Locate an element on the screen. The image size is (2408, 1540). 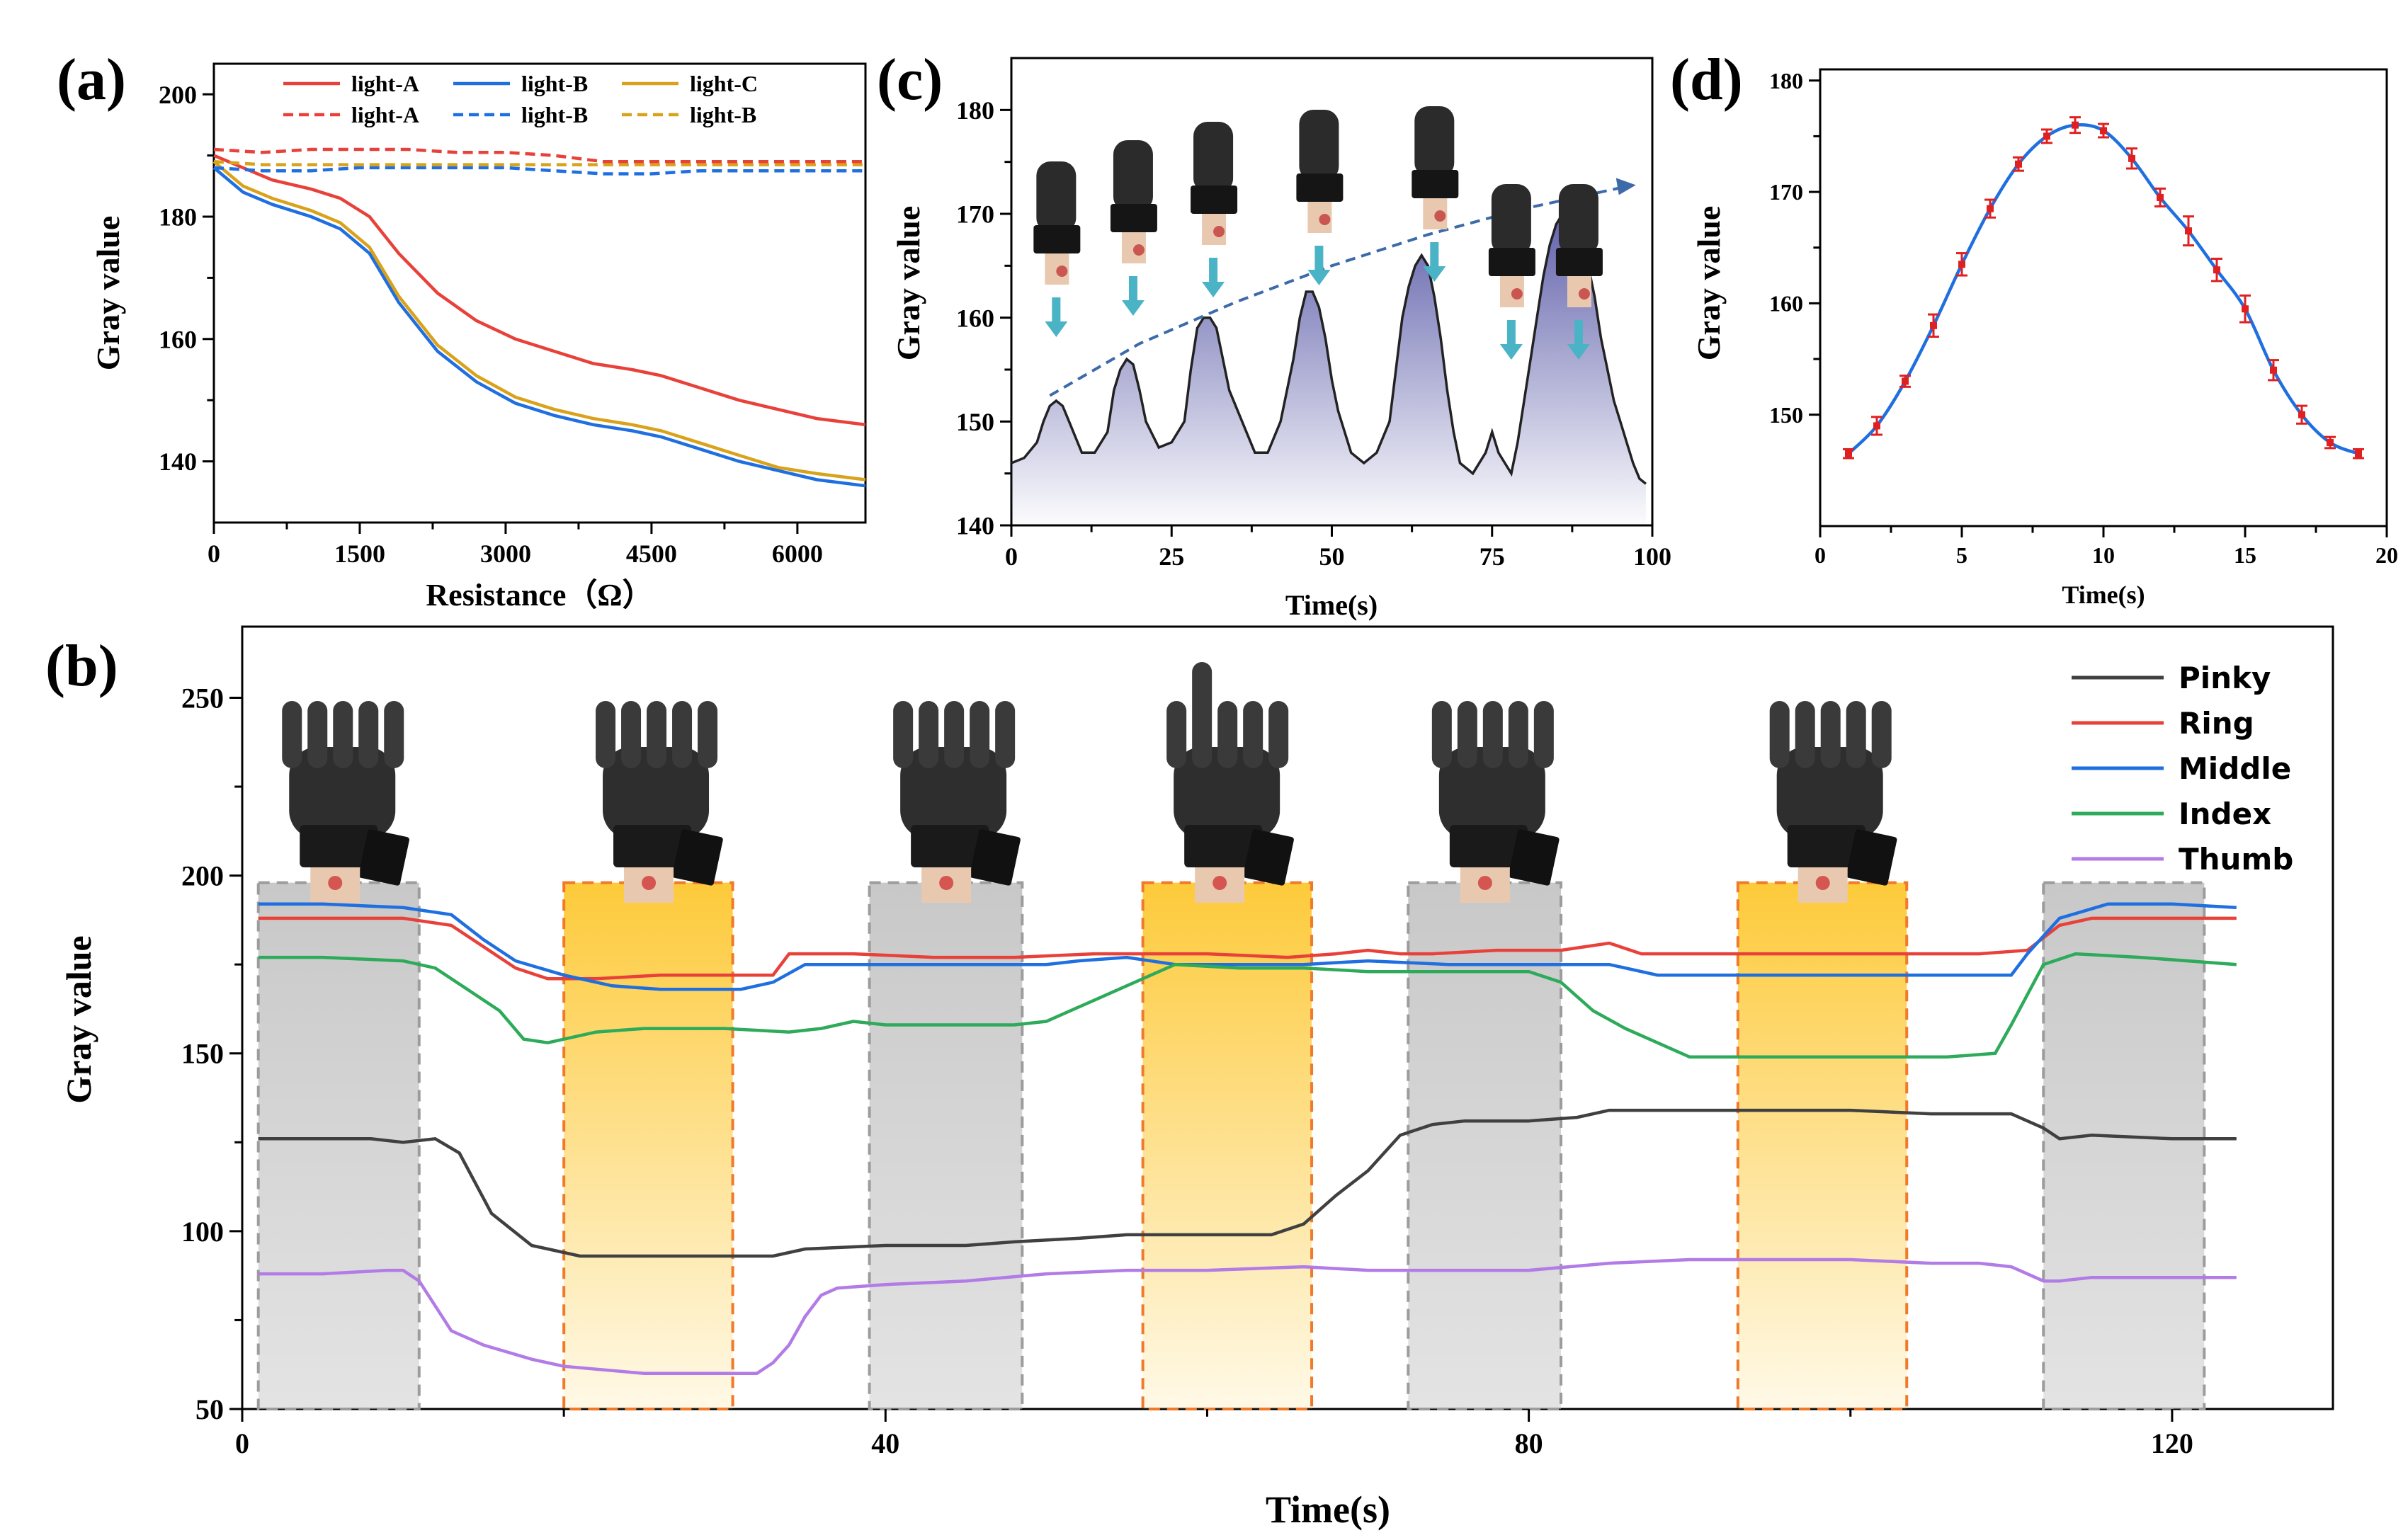
x-tick-label: 6000 is located at coordinates (798, 554).